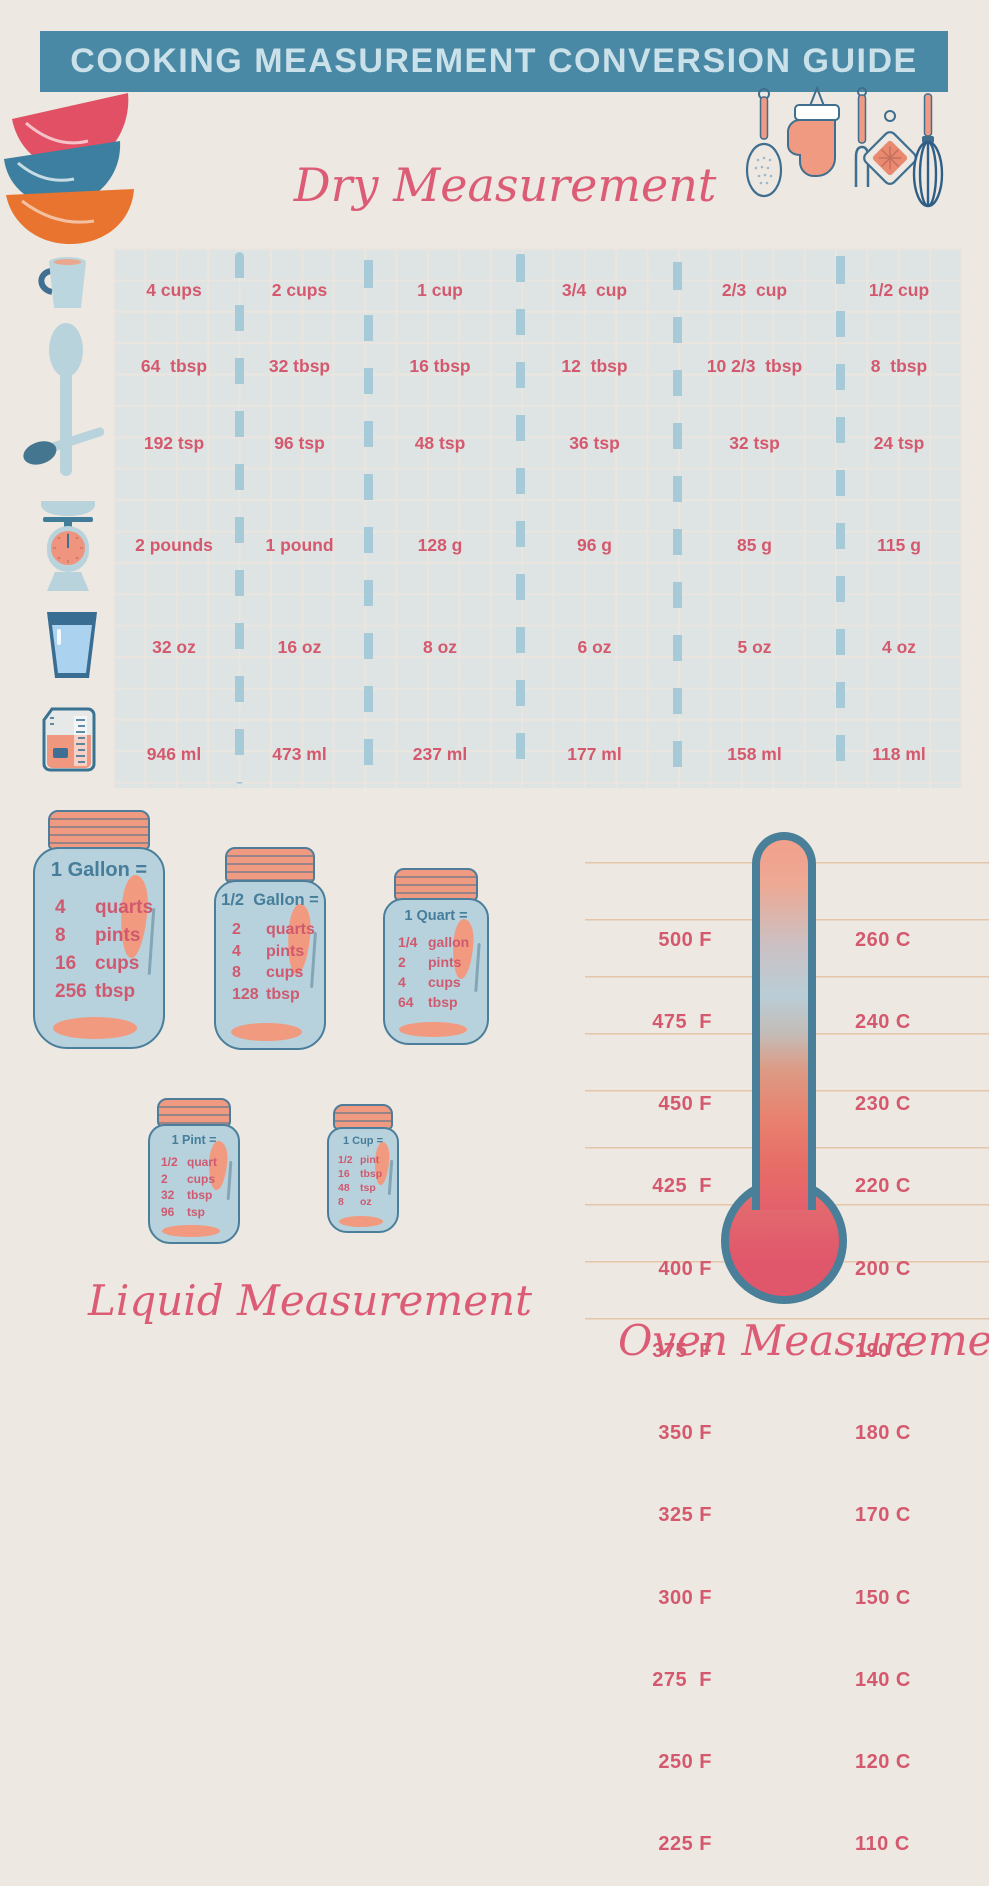  I want to click on temp-f-value: 400 F, so click(685, 1268).